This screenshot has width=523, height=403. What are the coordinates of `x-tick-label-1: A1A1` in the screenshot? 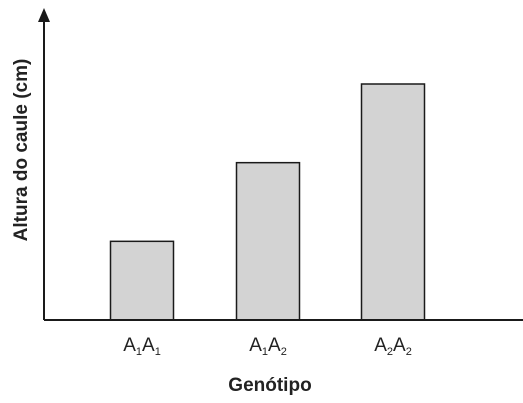 It's located at (142, 346).